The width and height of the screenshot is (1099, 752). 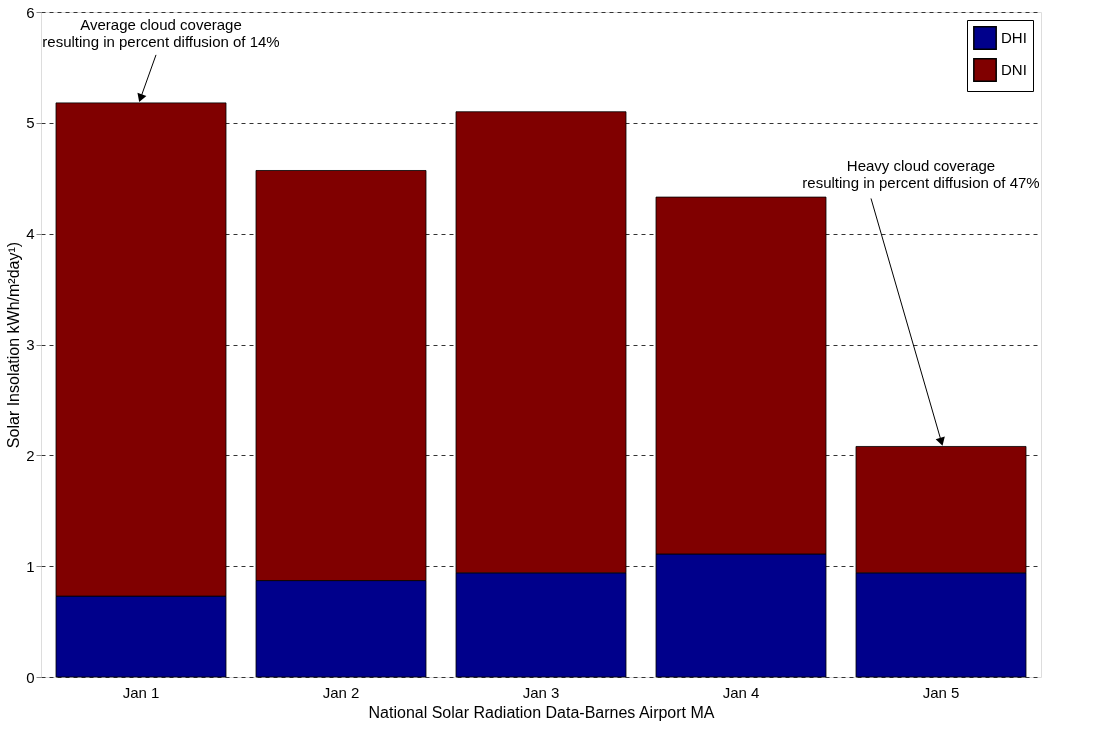 What do you see at coordinates (30, 677) in the screenshot?
I see `y-tick-label: 0` at bounding box center [30, 677].